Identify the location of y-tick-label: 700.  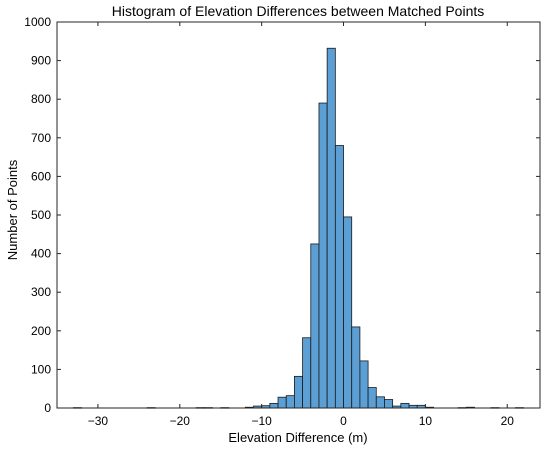
(41, 138).